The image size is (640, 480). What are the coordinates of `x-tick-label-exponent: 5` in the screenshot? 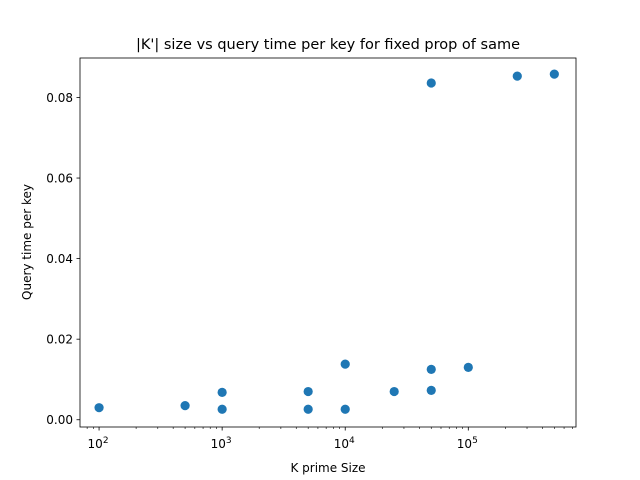 It's located at (475, 441).